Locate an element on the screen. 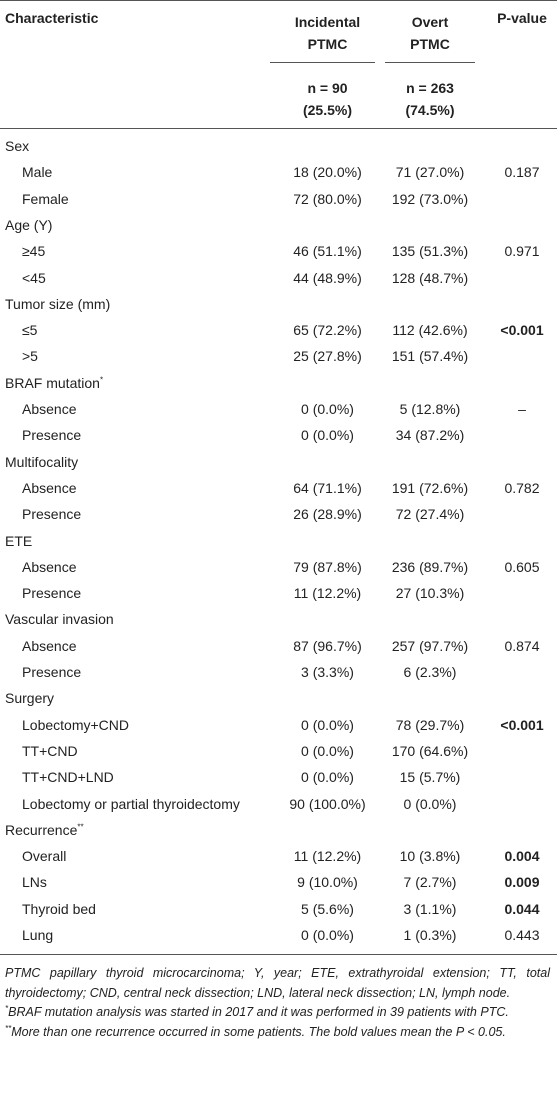  overt-value: 10 (3.8%) is located at coordinates (430, 856).